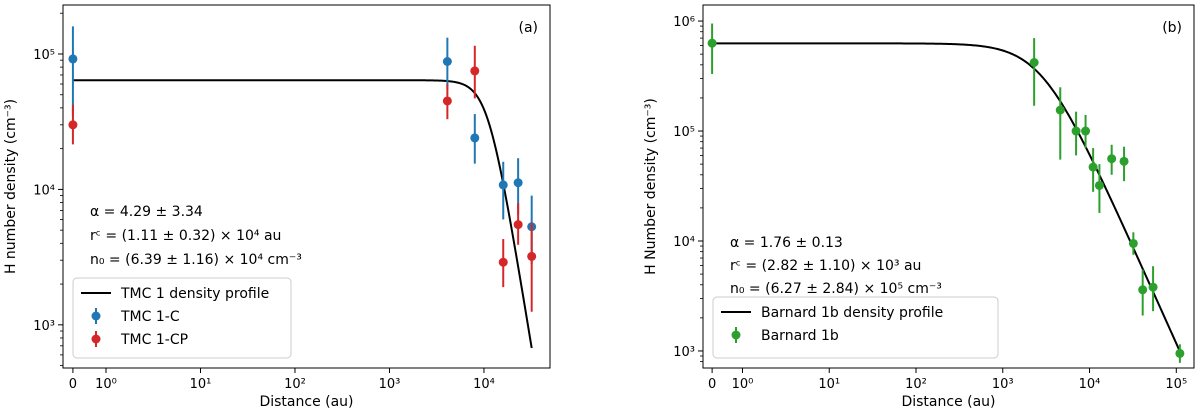 The height and width of the screenshot is (413, 1200). I want to click on fit-annotation: n₀ = (6.39 ± 1.16) × 10⁴ cm⁻³, so click(196, 260).